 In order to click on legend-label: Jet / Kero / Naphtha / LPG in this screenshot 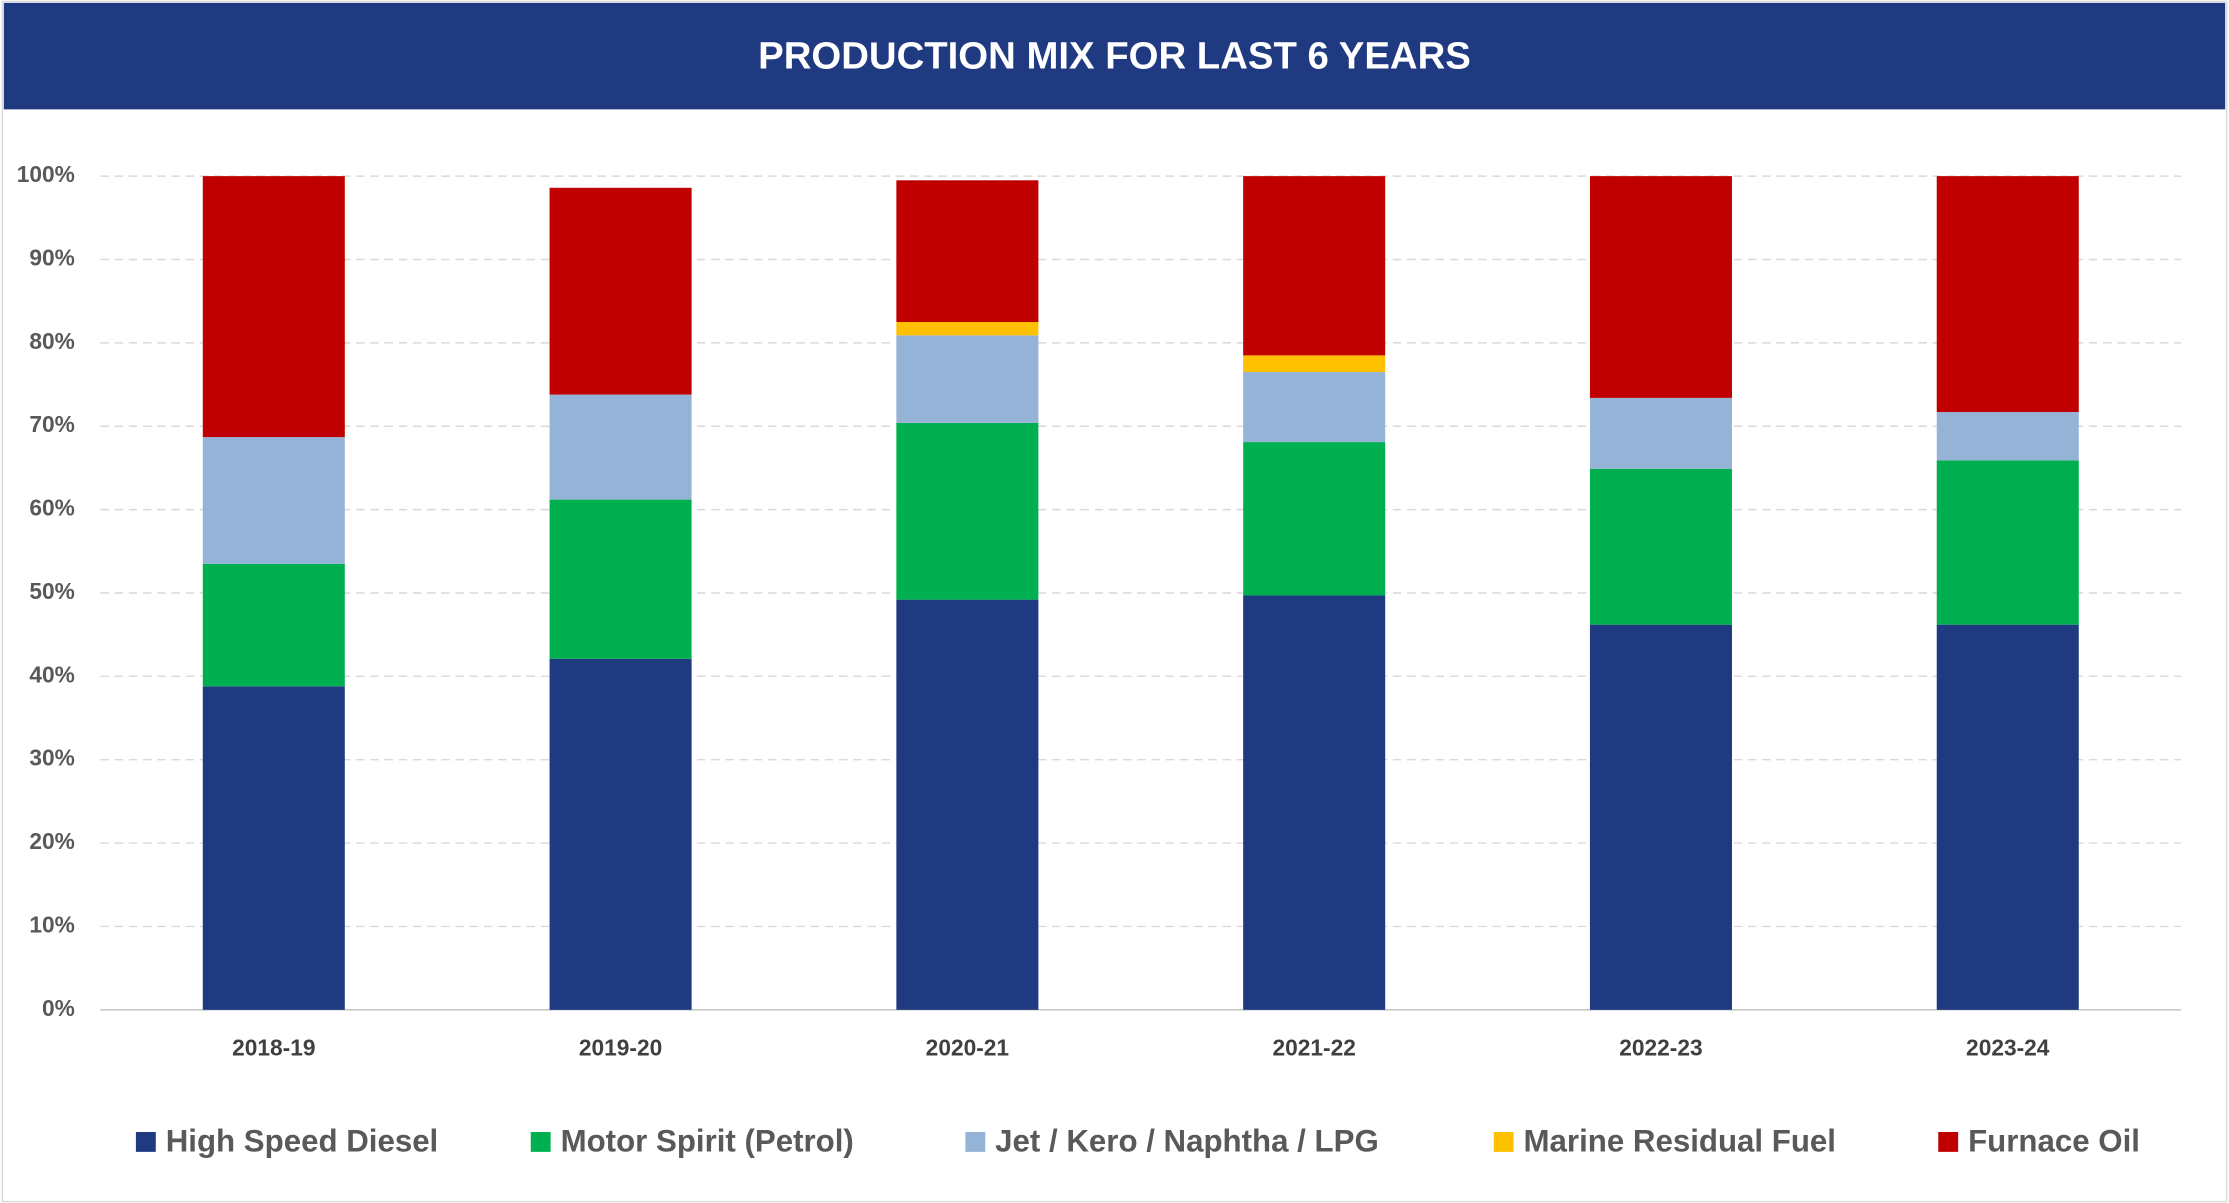, I will do `click(1187, 1141)`.